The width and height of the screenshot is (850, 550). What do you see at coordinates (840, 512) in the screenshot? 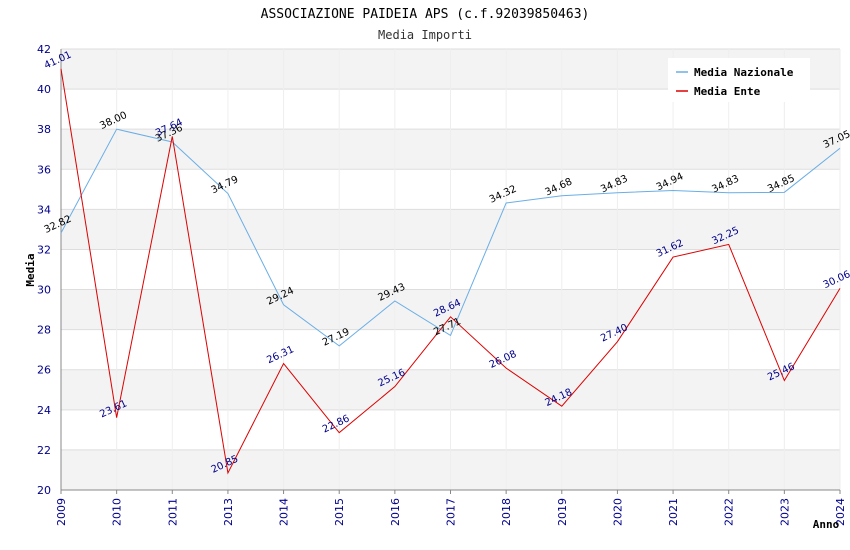
I see `x-tick-label: 2024` at bounding box center [840, 512].